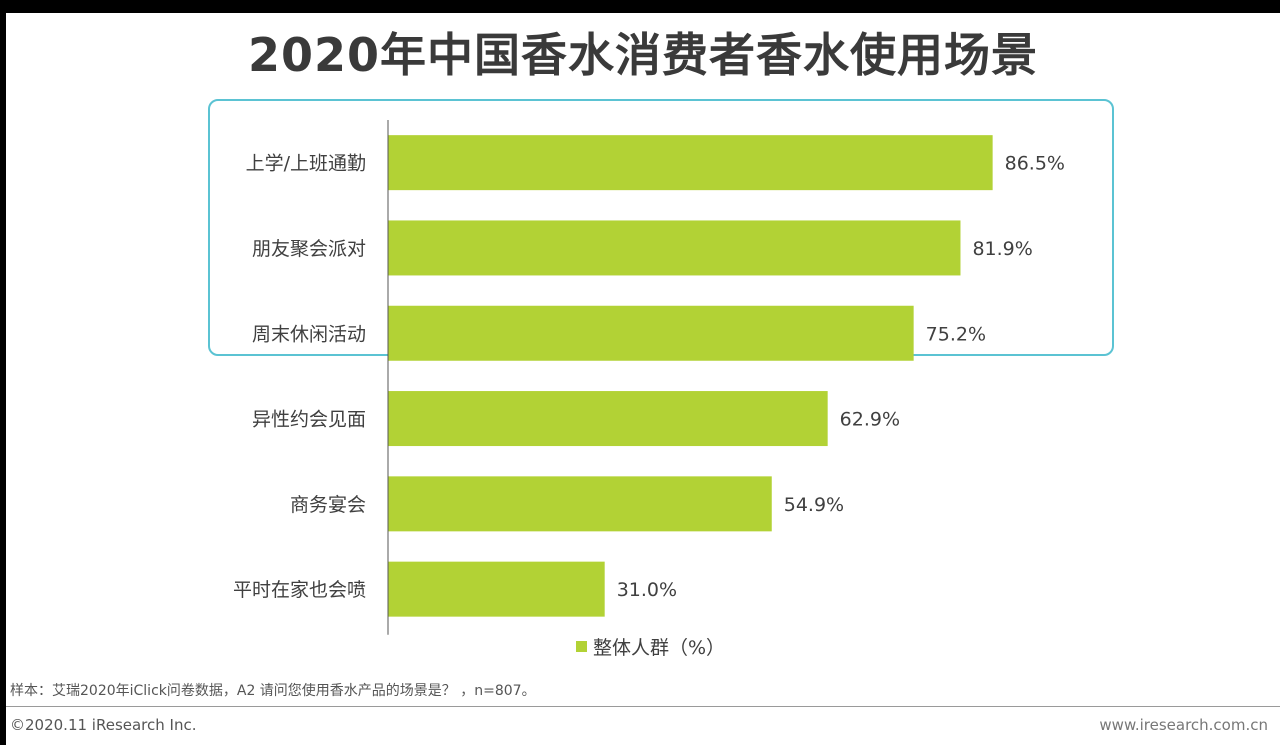 Image resolution: width=1280 pixels, height=745 pixels. Describe the element at coordinates (1183, 725) in the screenshot. I see `website-link: www.iresearch.com.cn` at that location.